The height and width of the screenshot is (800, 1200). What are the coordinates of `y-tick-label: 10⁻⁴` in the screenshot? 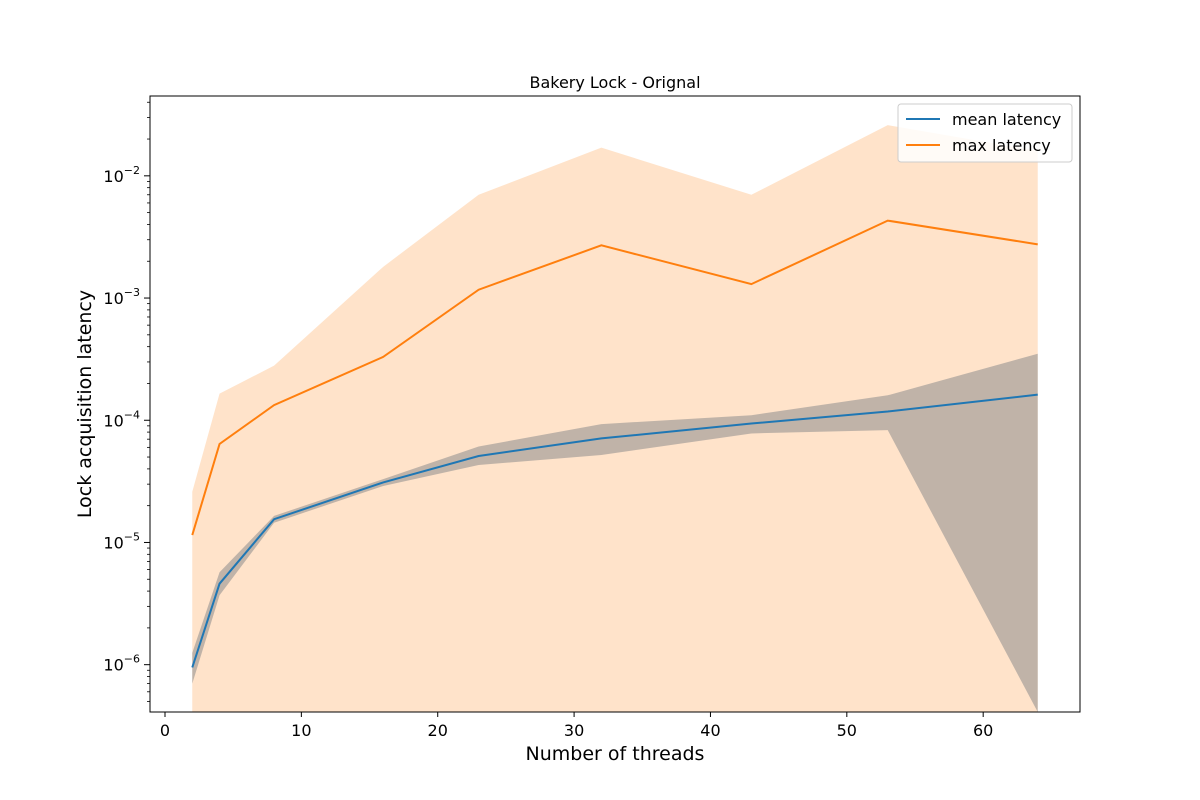 It's located at (121, 419).